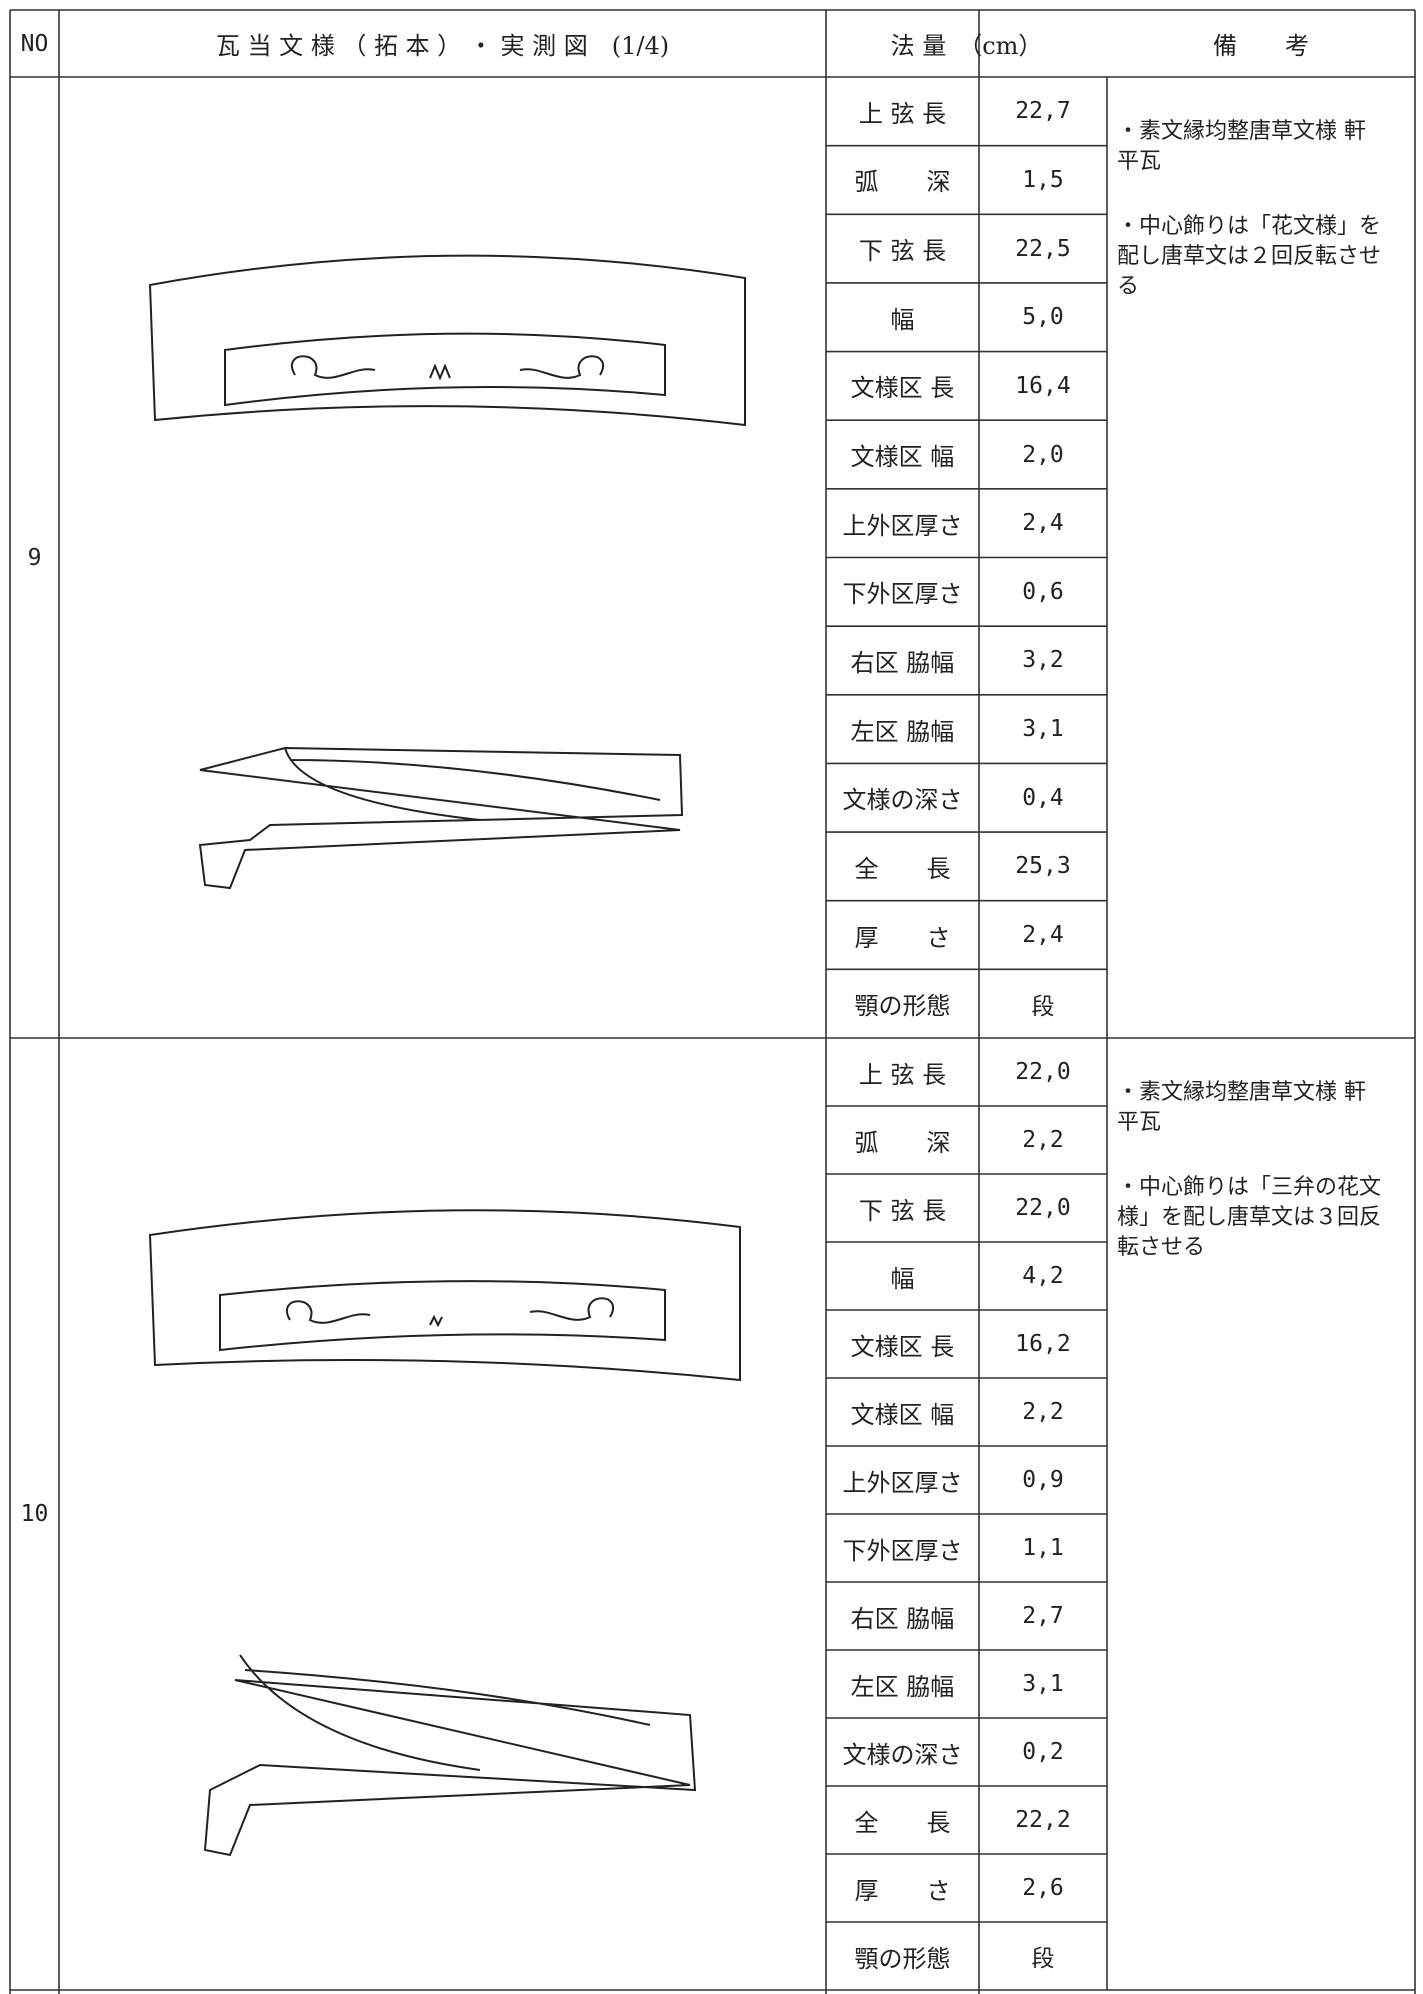 This screenshot has width=1423, height=1994. Describe the element at coordinates (1043, 591) in the screenshot. I see `measure-value: 0,6` at that location.